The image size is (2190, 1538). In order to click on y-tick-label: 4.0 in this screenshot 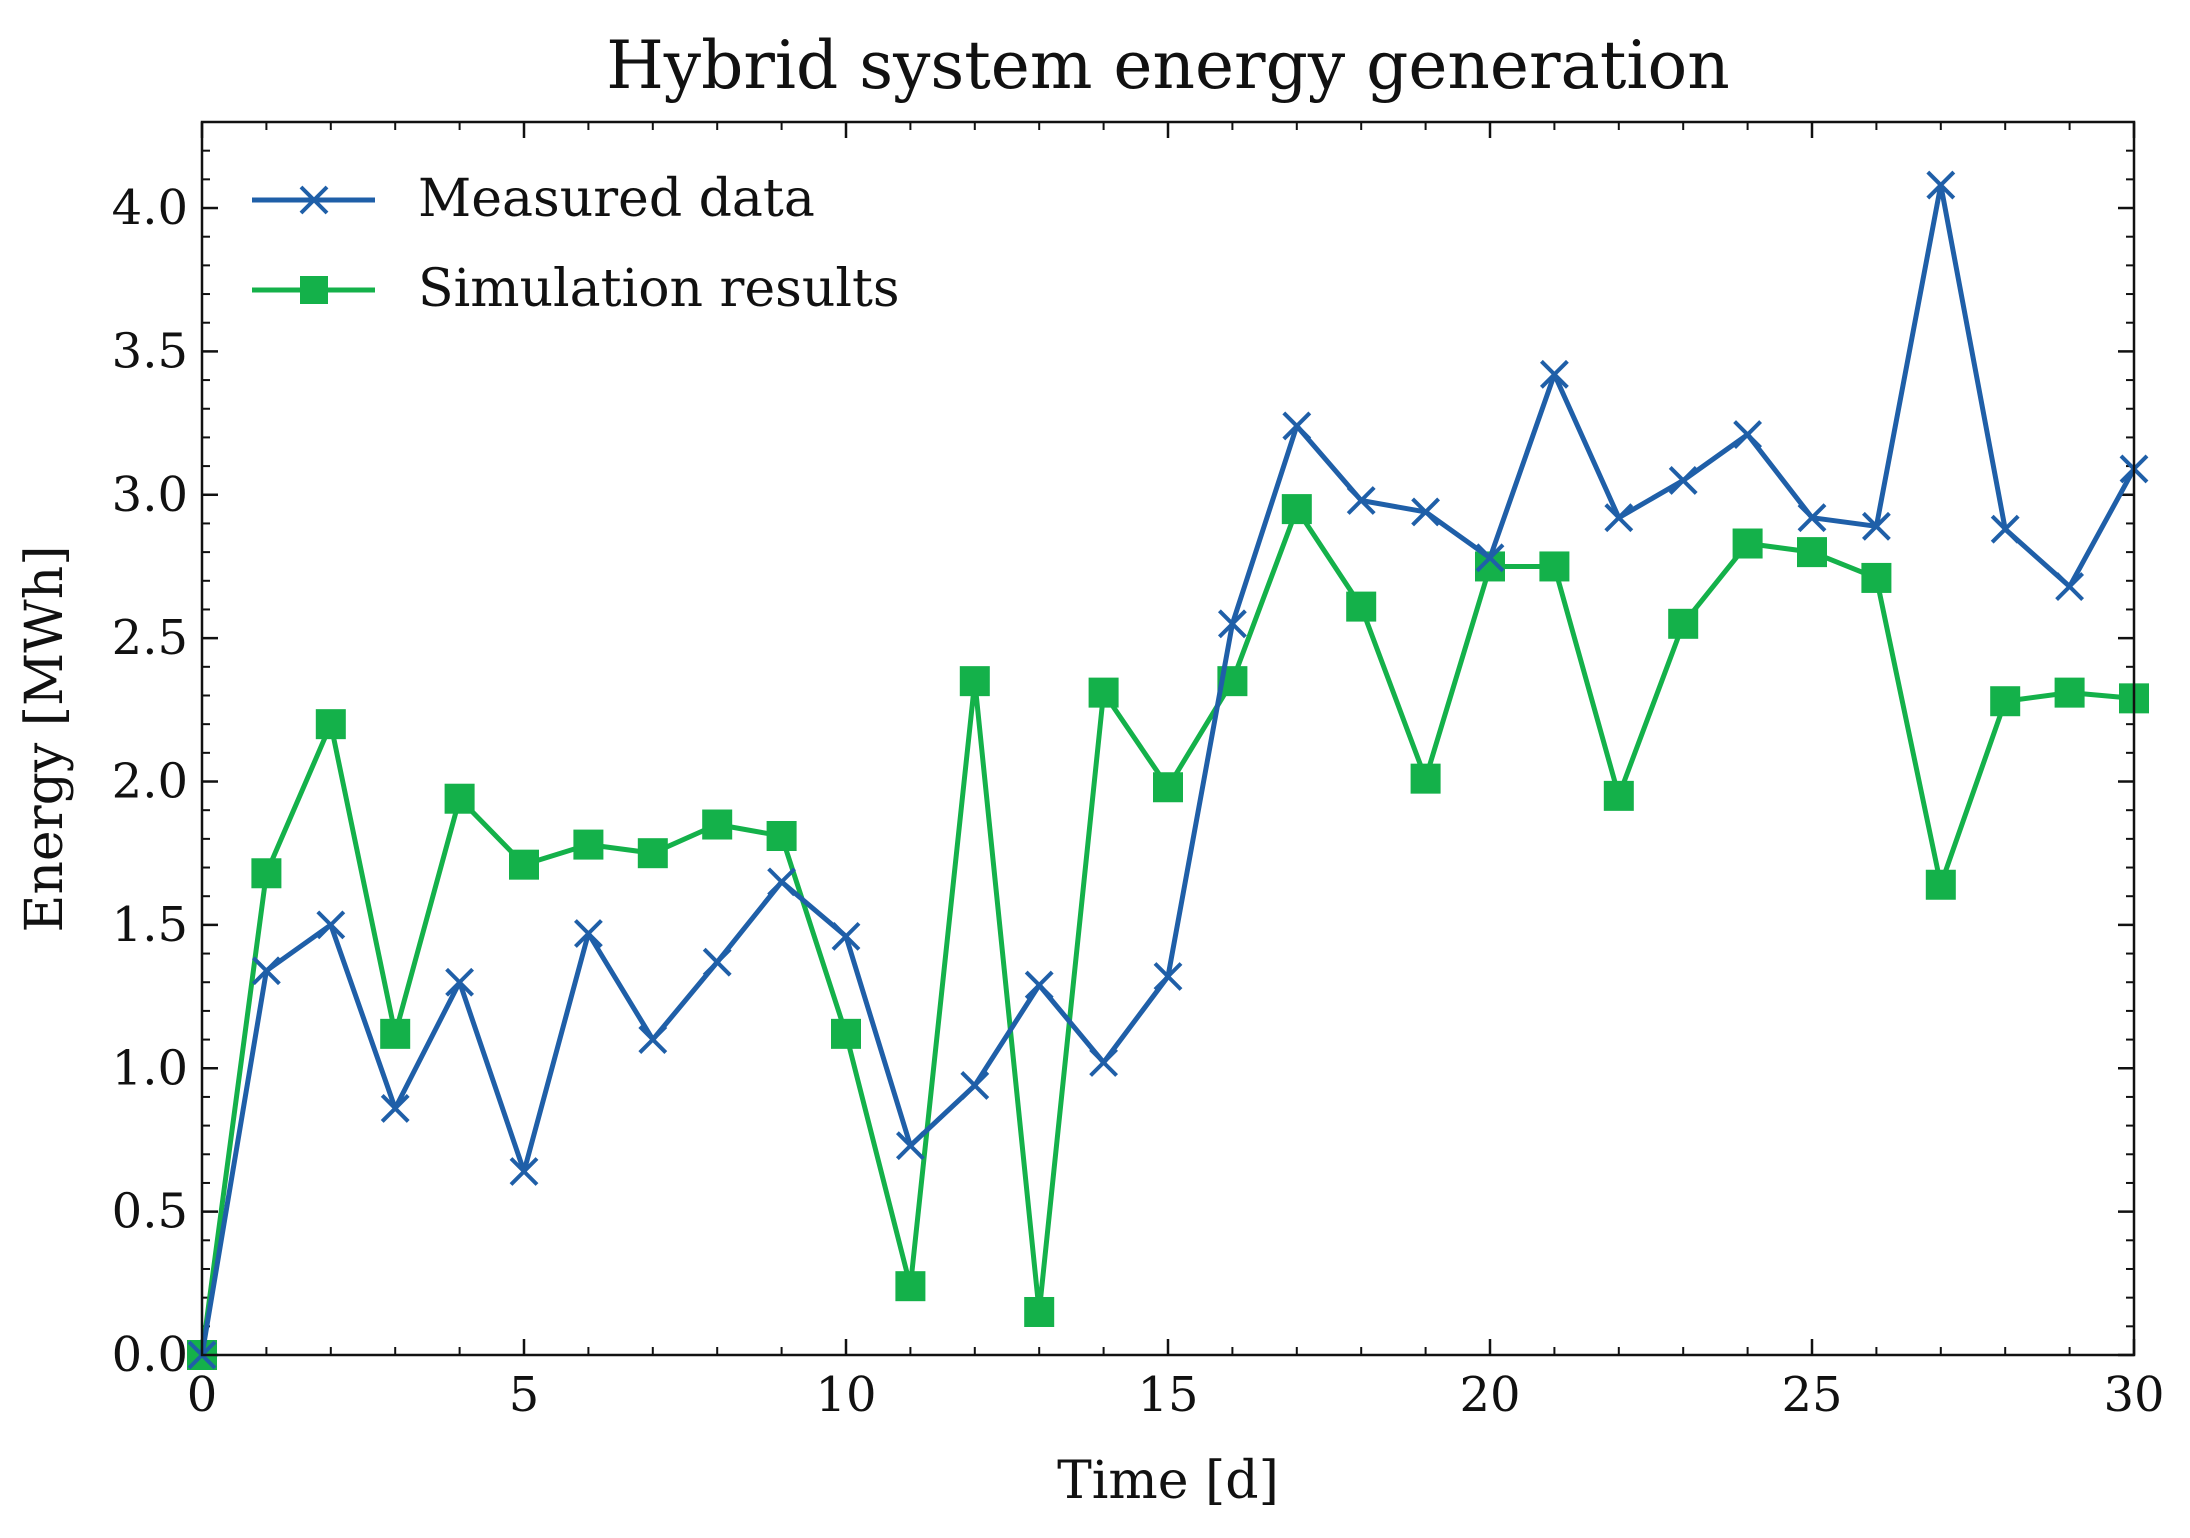, I will do `click(150, 208)`.